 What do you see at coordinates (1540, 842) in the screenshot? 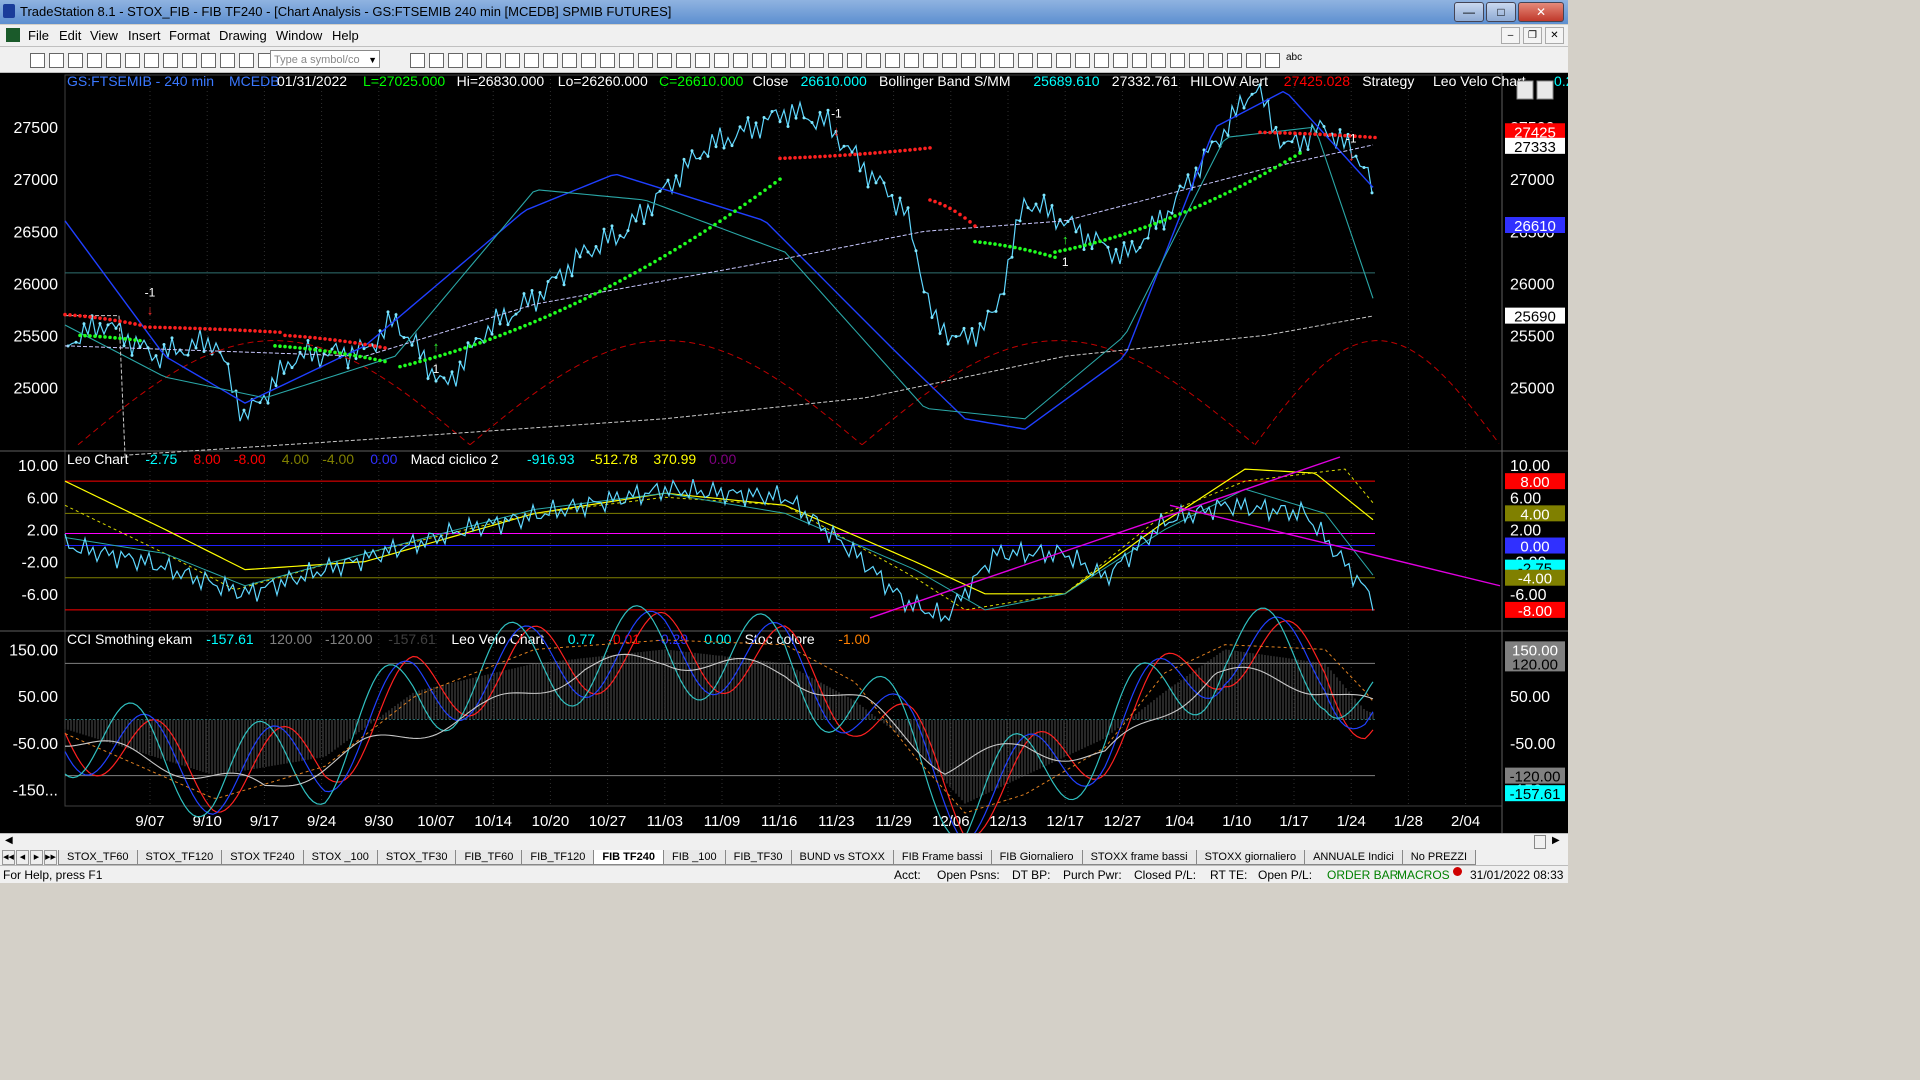
I see `scroll-thumb` at bounding box center [1540, 842].